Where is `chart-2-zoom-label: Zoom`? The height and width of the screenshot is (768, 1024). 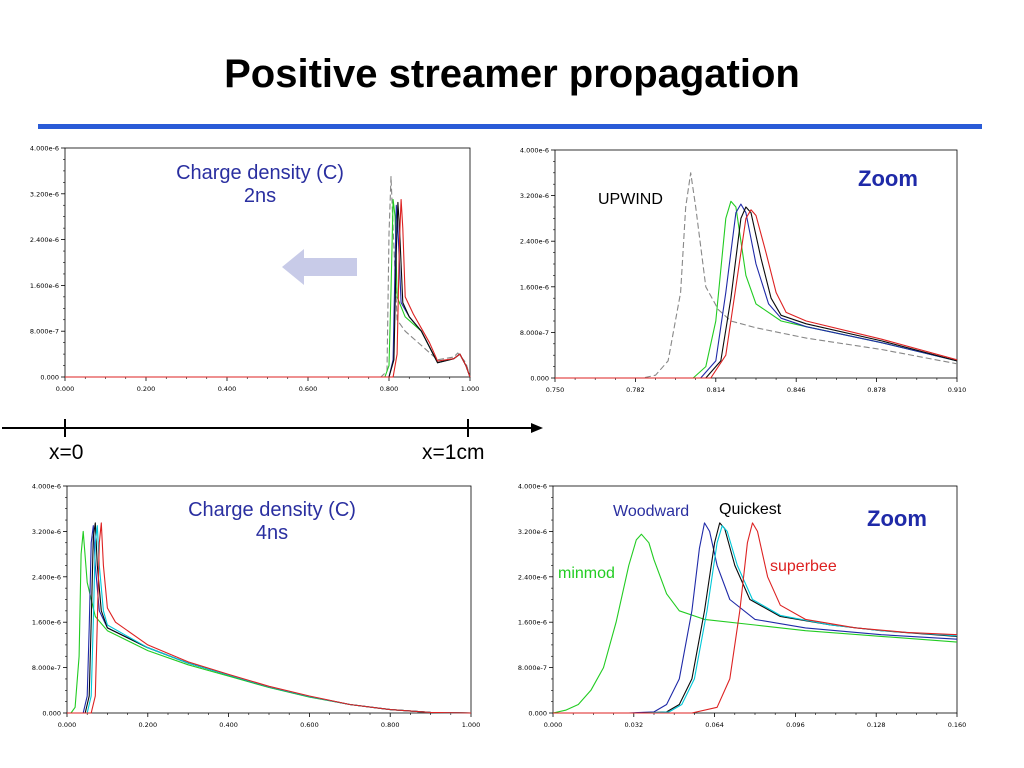
chart-2-zoom-label: Zoom is located at coordinates (888, 178).